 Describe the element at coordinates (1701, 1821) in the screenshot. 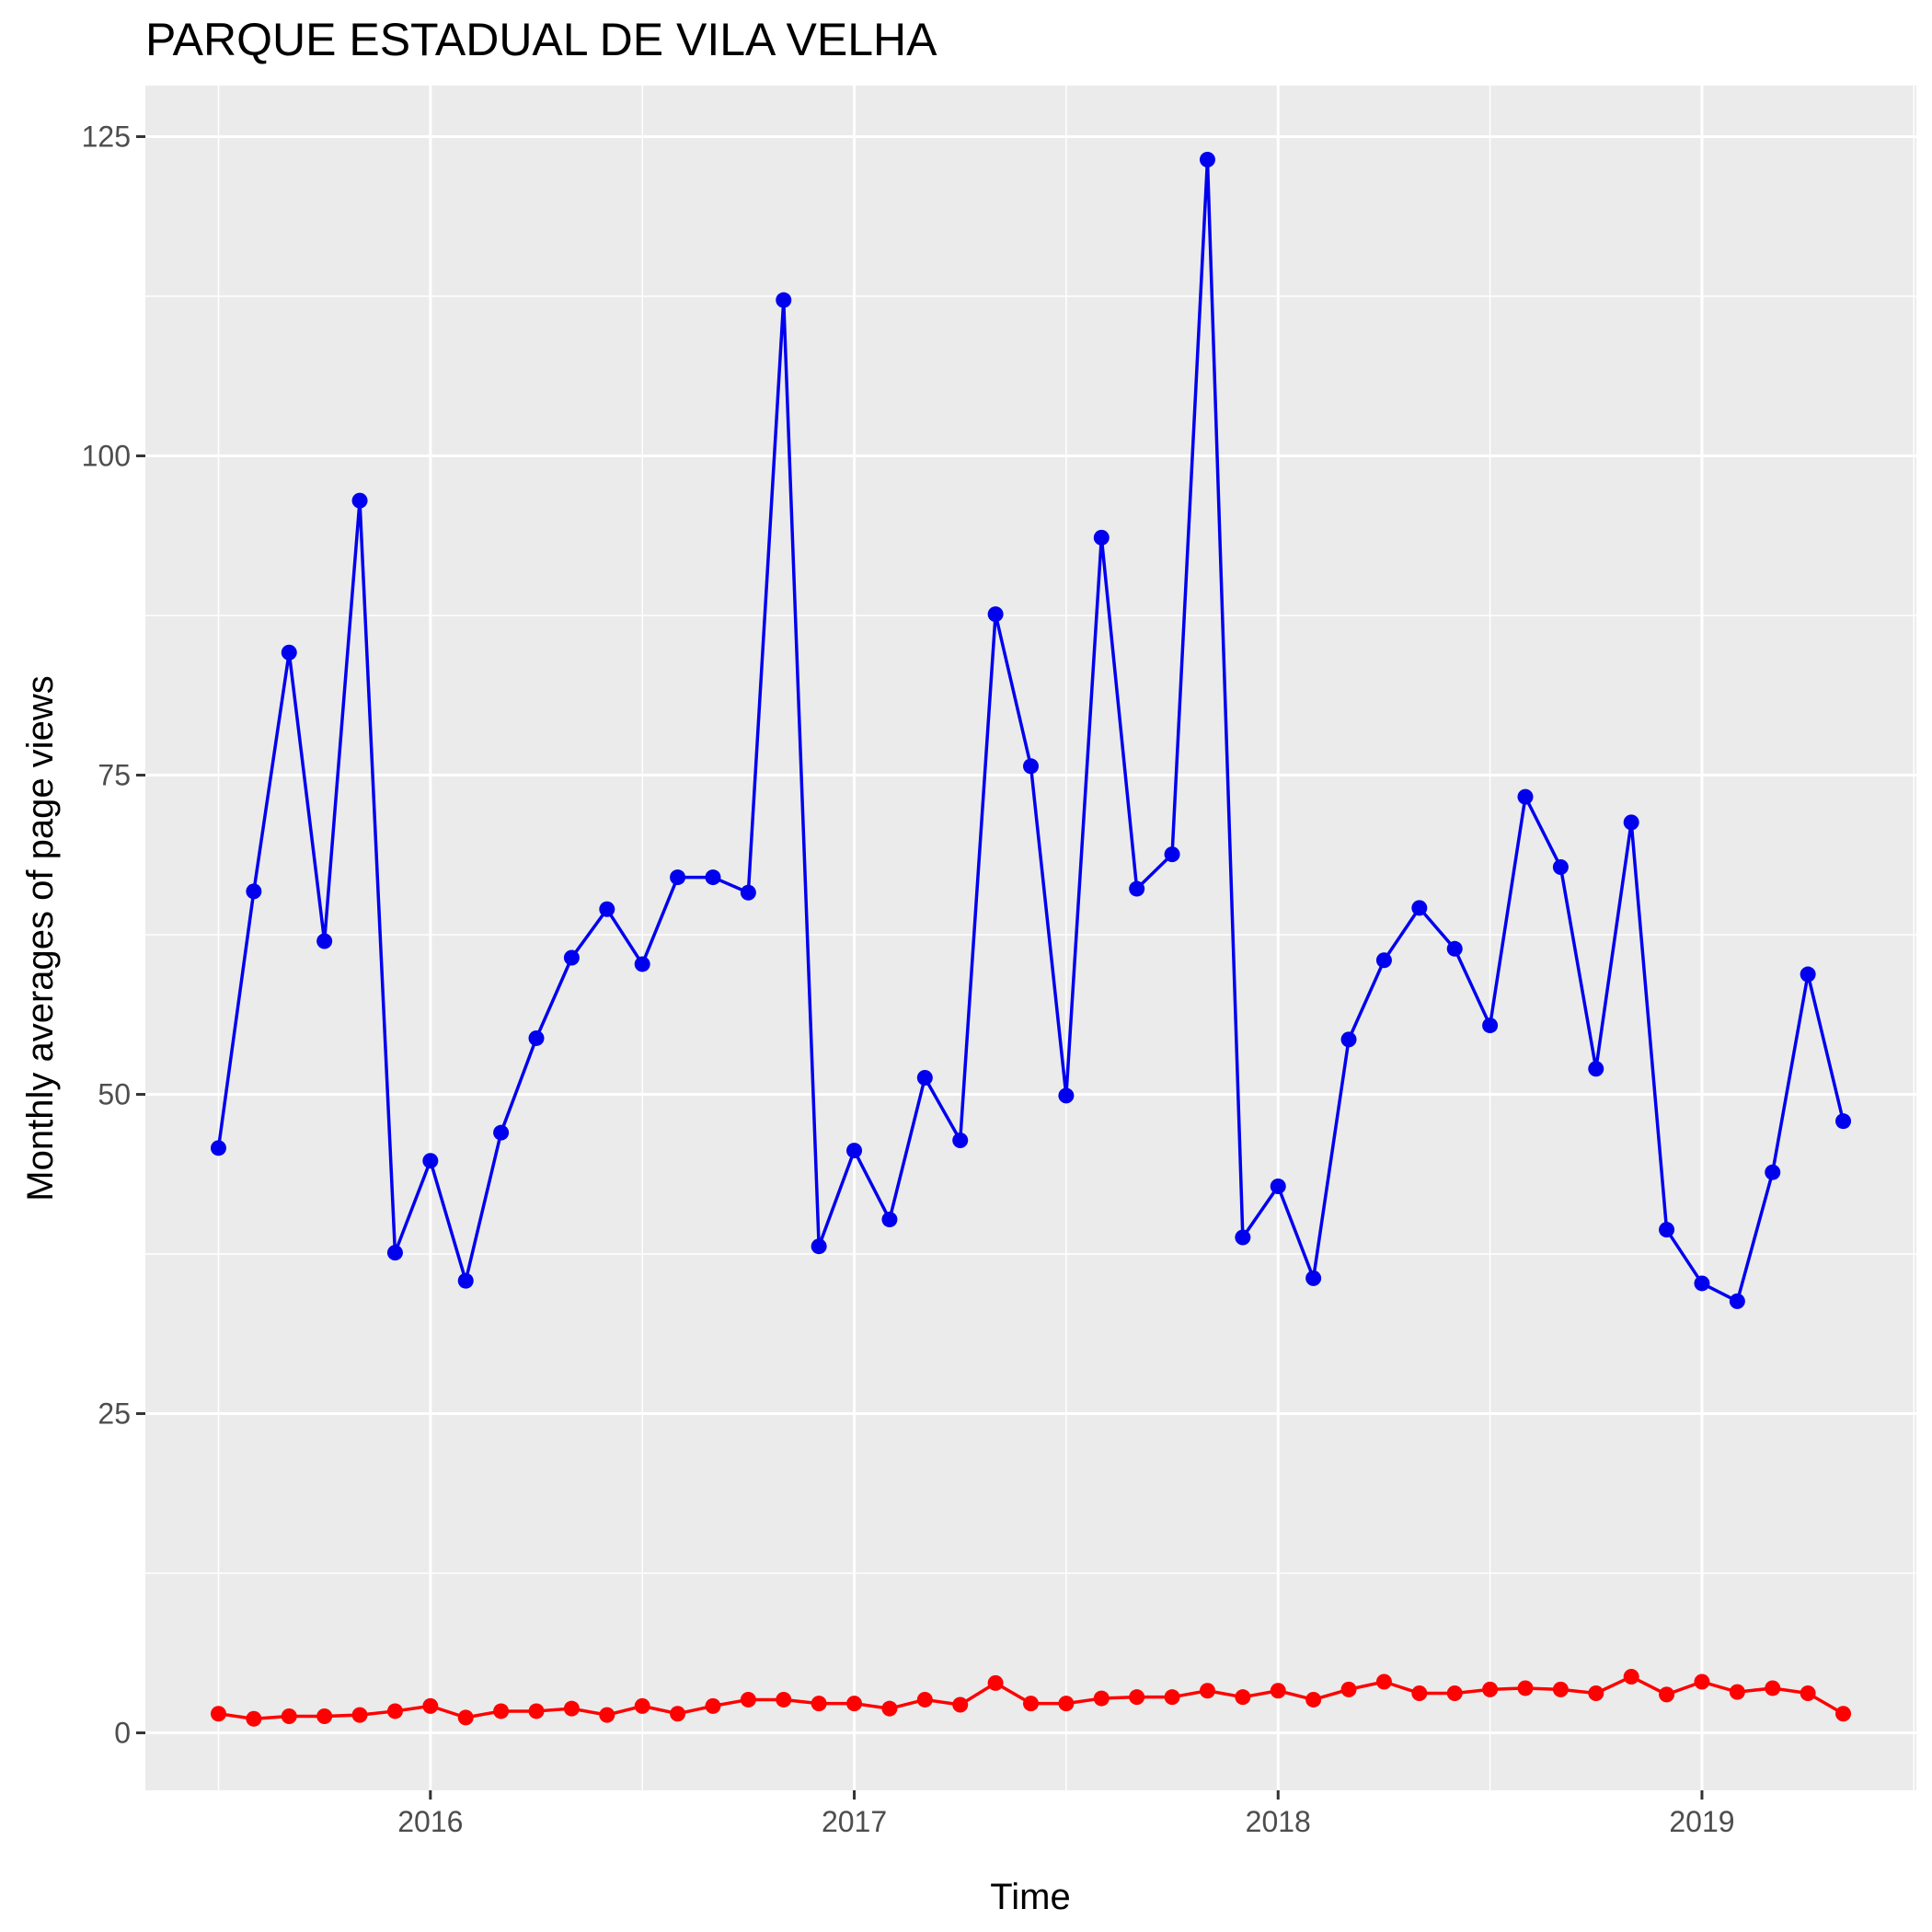

I see `x-tick-label: 2019` at that location.